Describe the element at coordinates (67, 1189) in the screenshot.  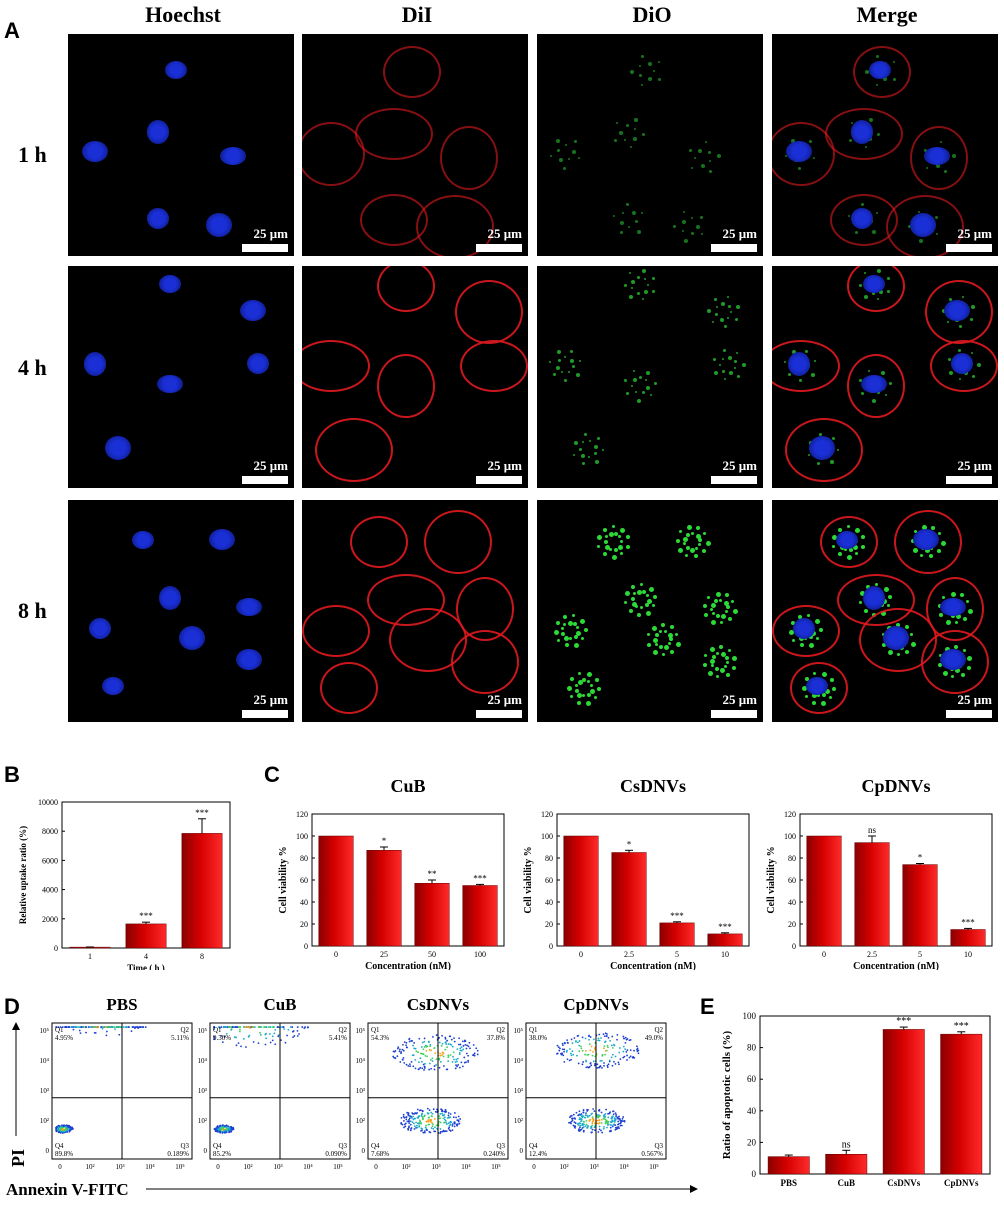
I see `x-axis-label: Annexin V-FITC` at that location.